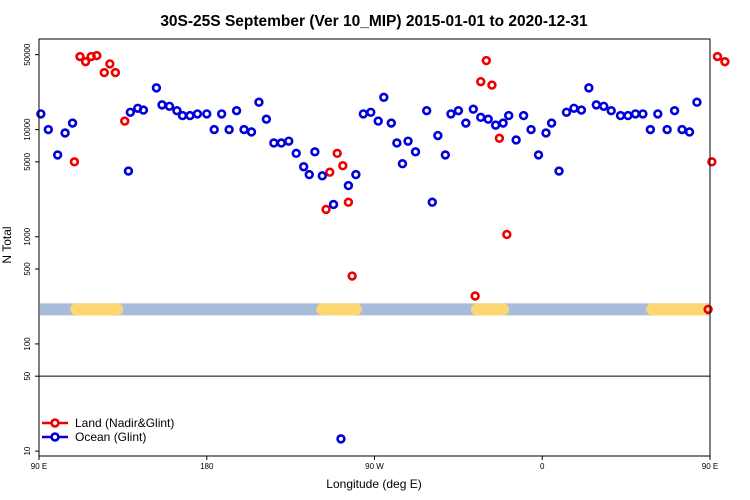  What do you see at coordinates (27, 129) in the screenshot?
I see `y-tick-label: 10000` at bounding box center [27, 129].